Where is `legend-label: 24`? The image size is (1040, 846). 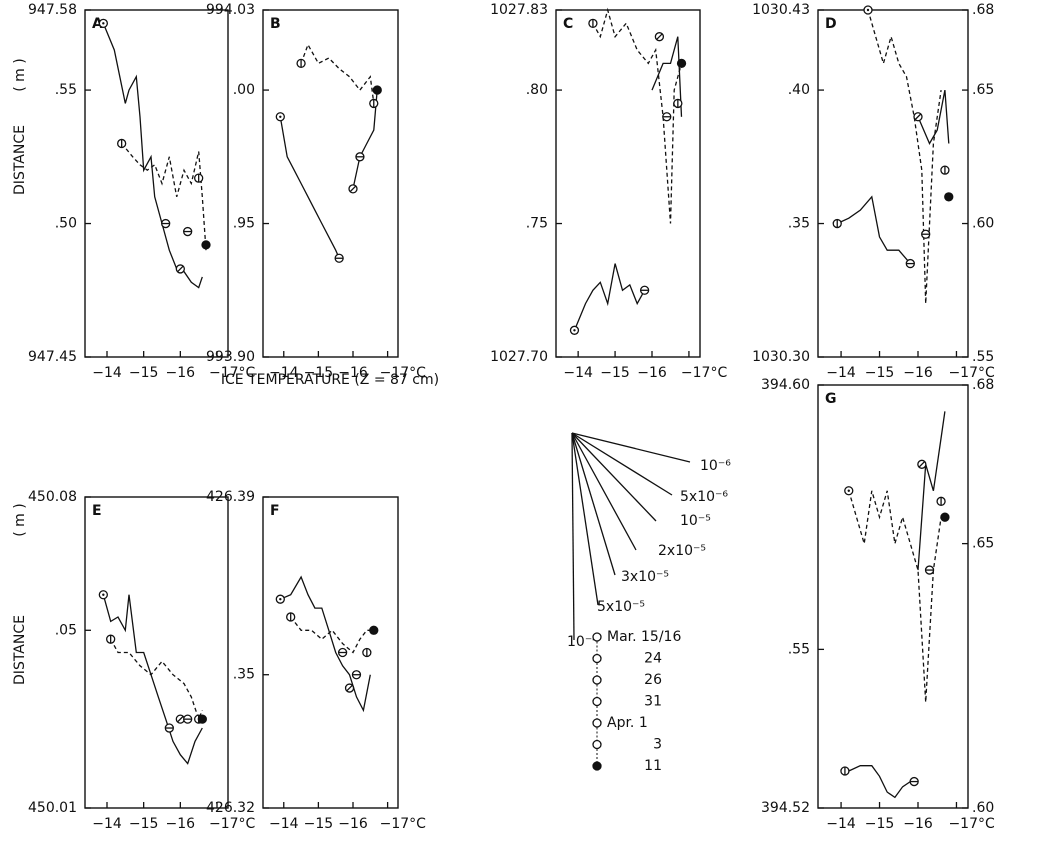 legend-label: 24 is located at coordinates (653, 659).